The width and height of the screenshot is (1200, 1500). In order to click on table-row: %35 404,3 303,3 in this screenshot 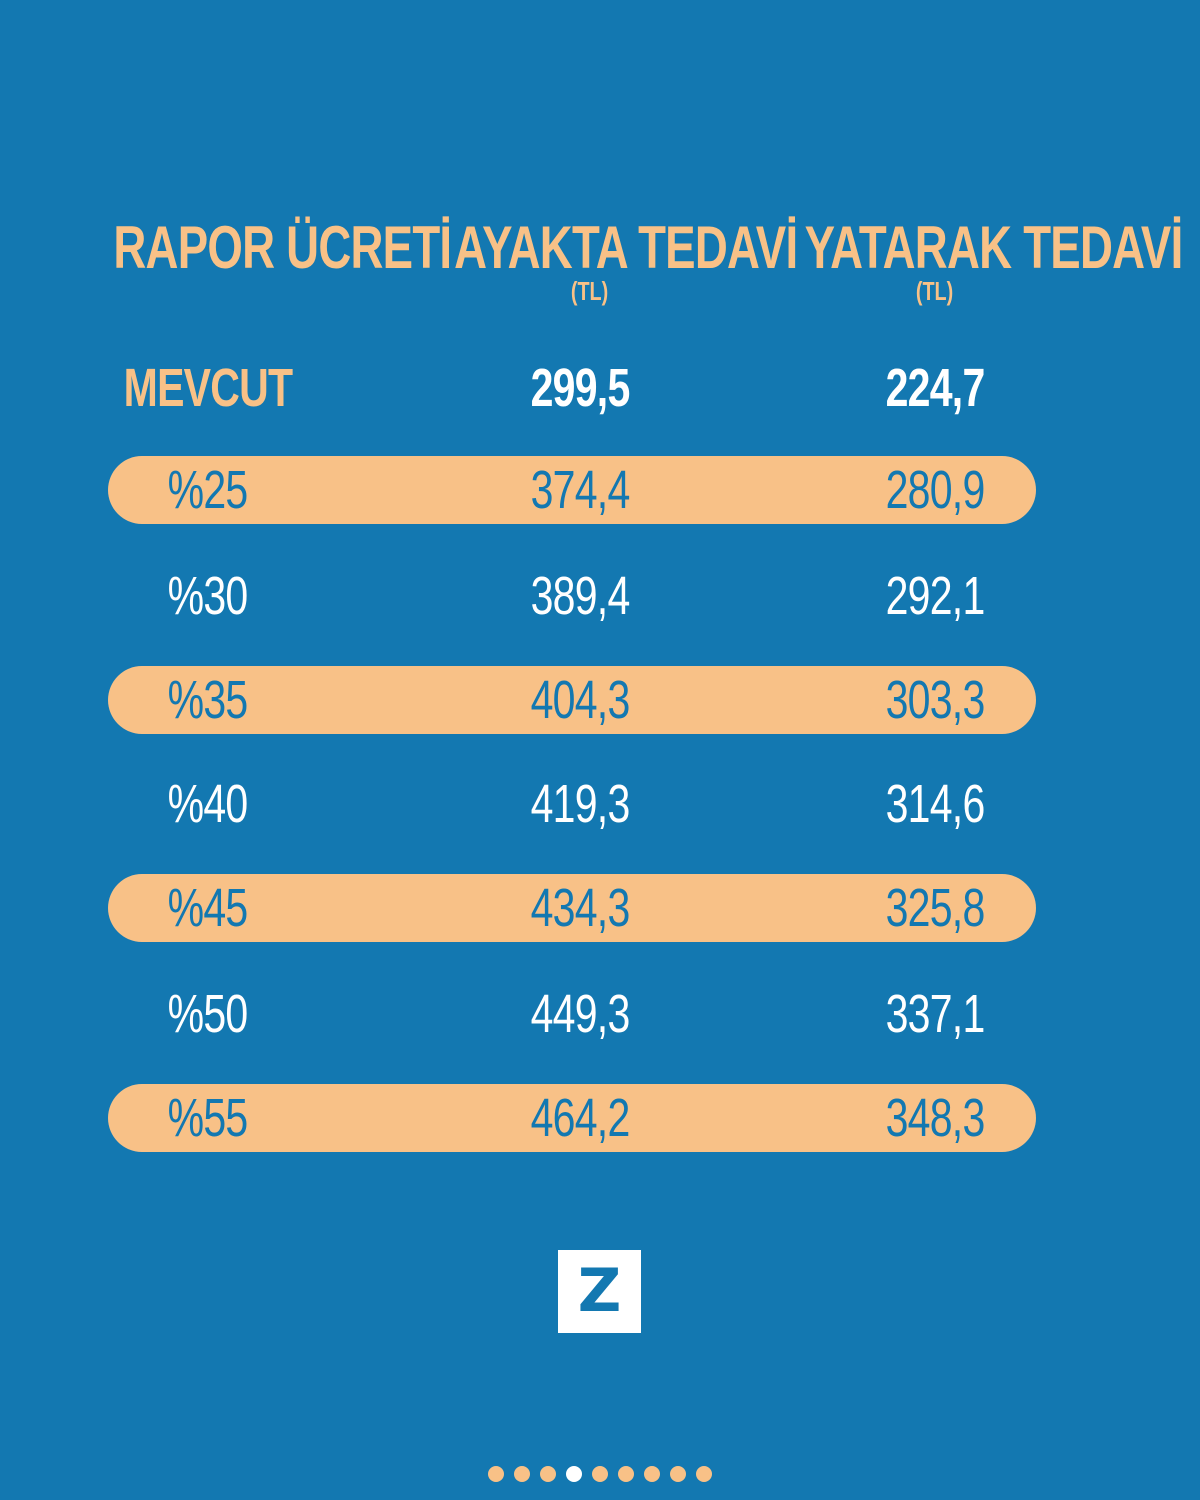, I will do `click(572, 700)`.